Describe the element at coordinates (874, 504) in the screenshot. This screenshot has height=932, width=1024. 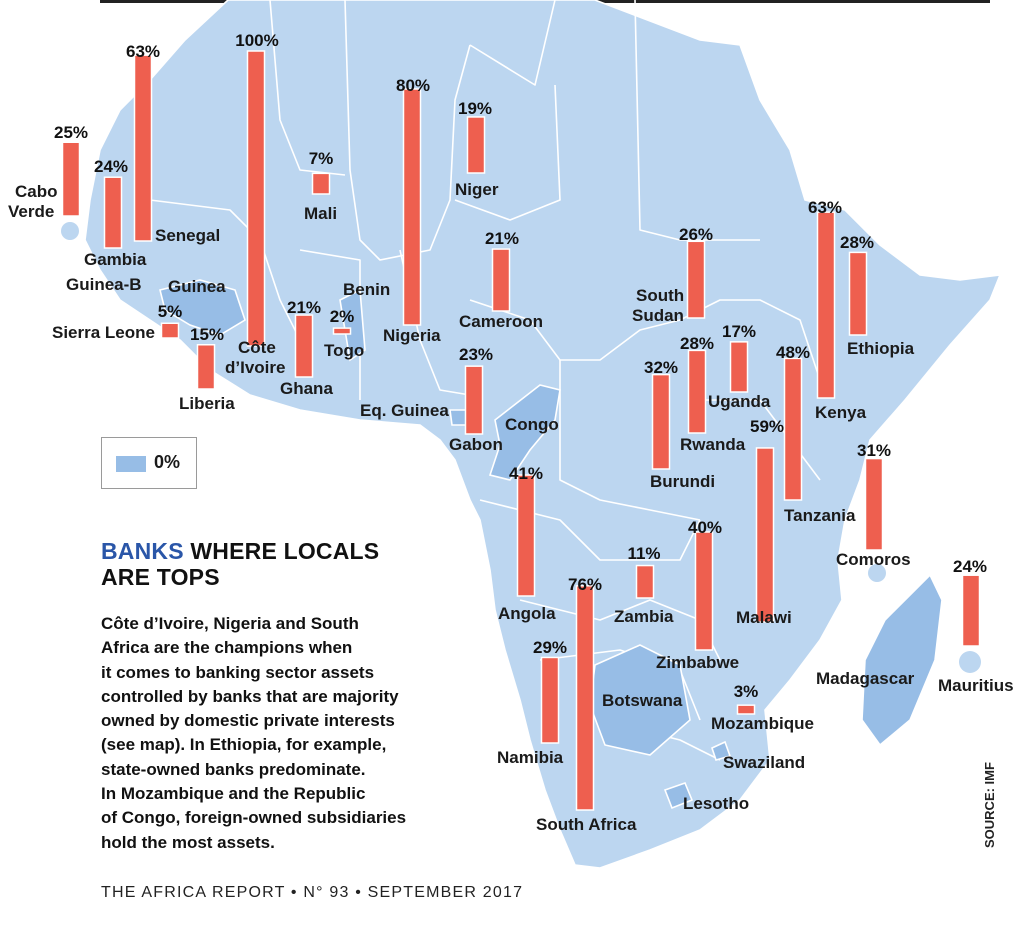
I see `bar-comoros` at that location.